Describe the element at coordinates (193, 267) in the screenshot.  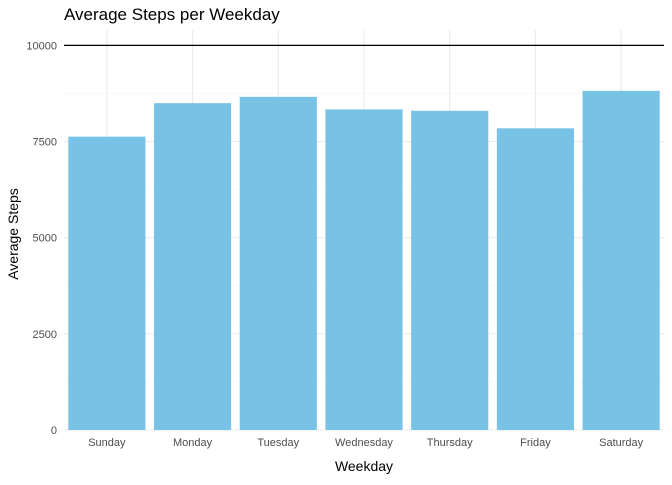
I see `bar-monday` at that location.